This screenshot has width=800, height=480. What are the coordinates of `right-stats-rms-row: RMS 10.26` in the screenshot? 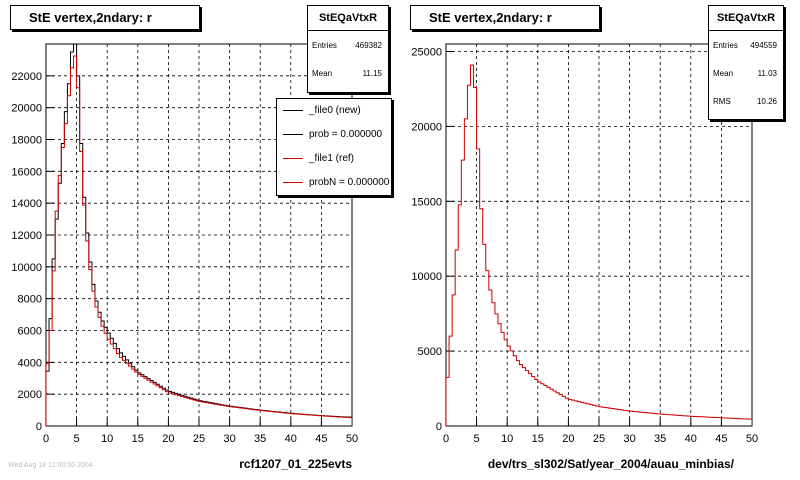 It's located at (746, 101).